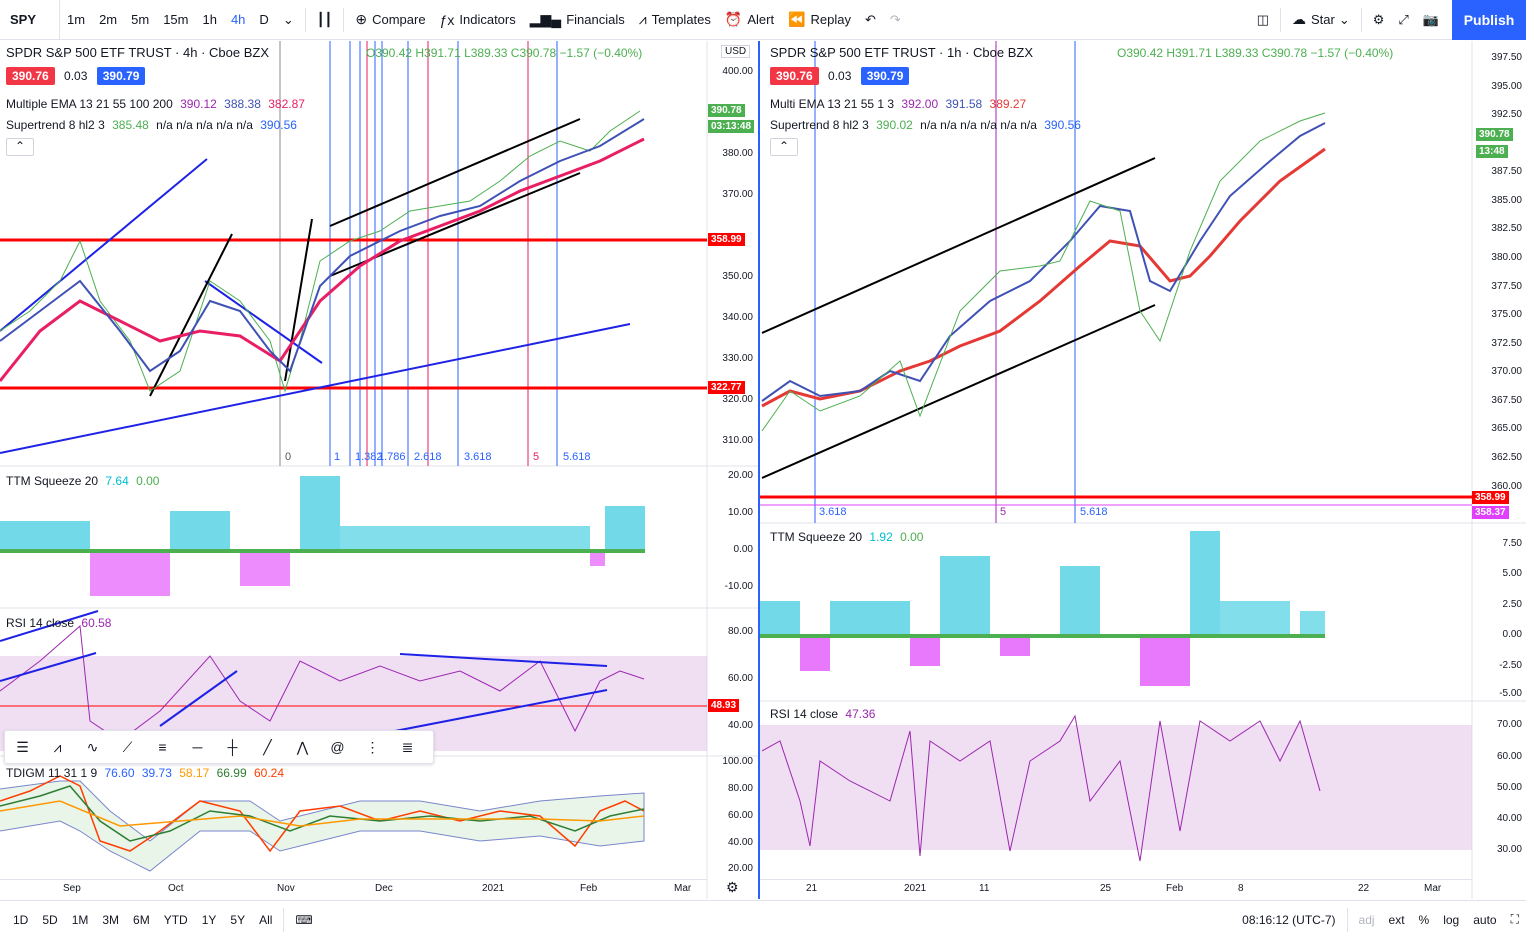 The width and height of the screenshot is (1526, 938). Describe the element at coordinates (1510, 618) in the screenshot. I see `right-ttm-axis: 7.50 5.00 2.50 0.00 -2.50 -5.00` at that location.